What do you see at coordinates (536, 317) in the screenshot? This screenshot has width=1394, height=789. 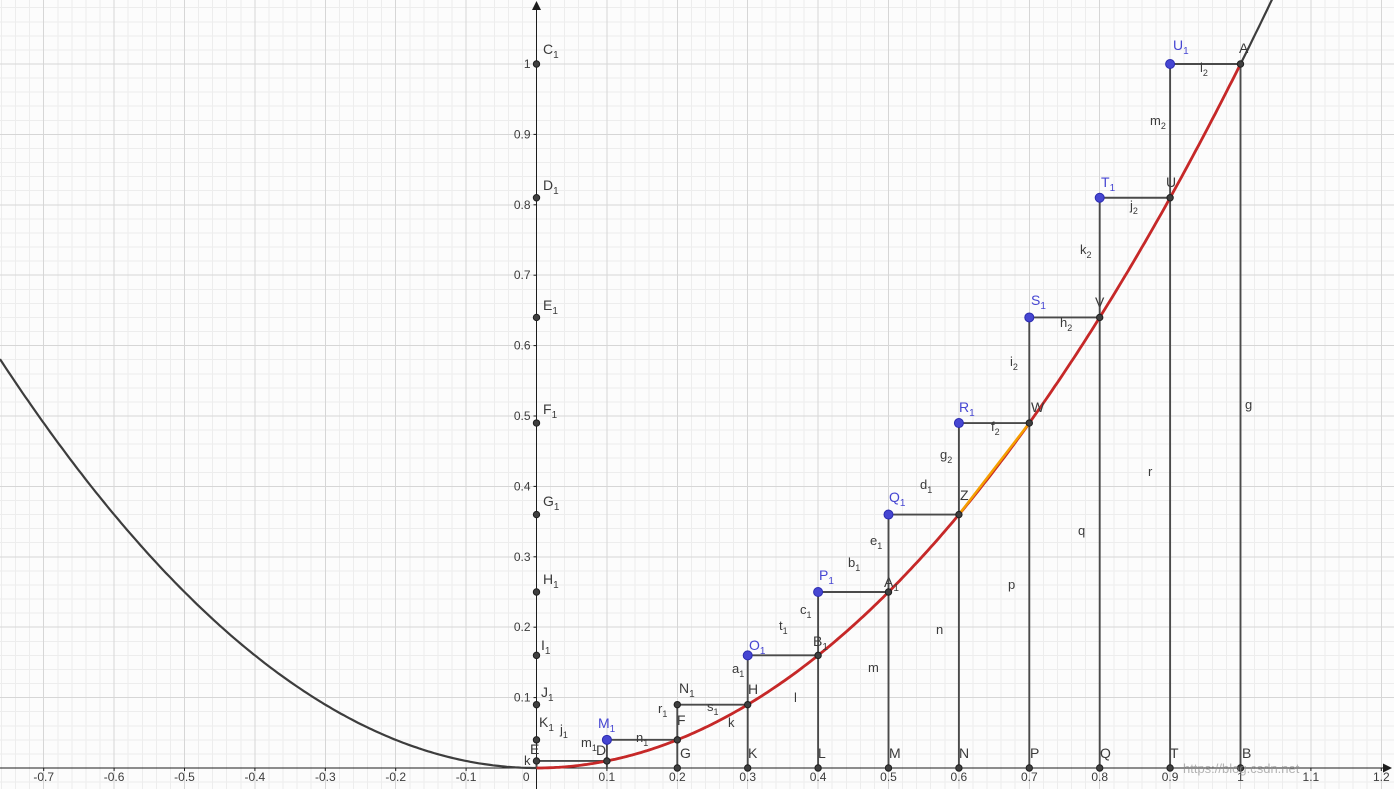 I see `point-E1` at bounding box center [536, 317].